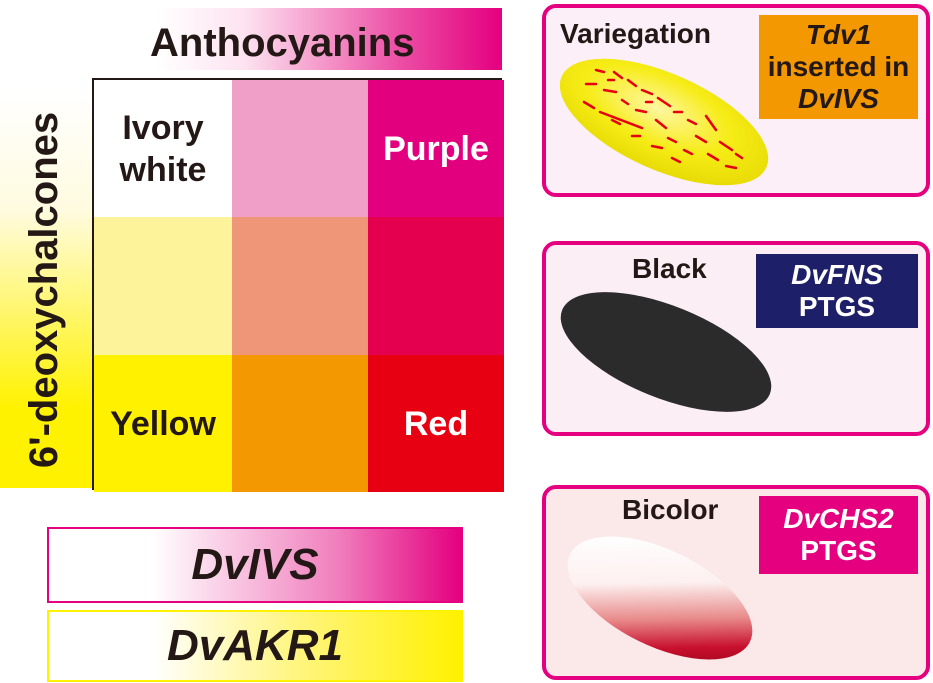 The image size is (933, 683). What do you see at coordinates (163, 127) in the screenshot?
I see `cell-label-line1: Ivory` at bounding box center [163, 127].